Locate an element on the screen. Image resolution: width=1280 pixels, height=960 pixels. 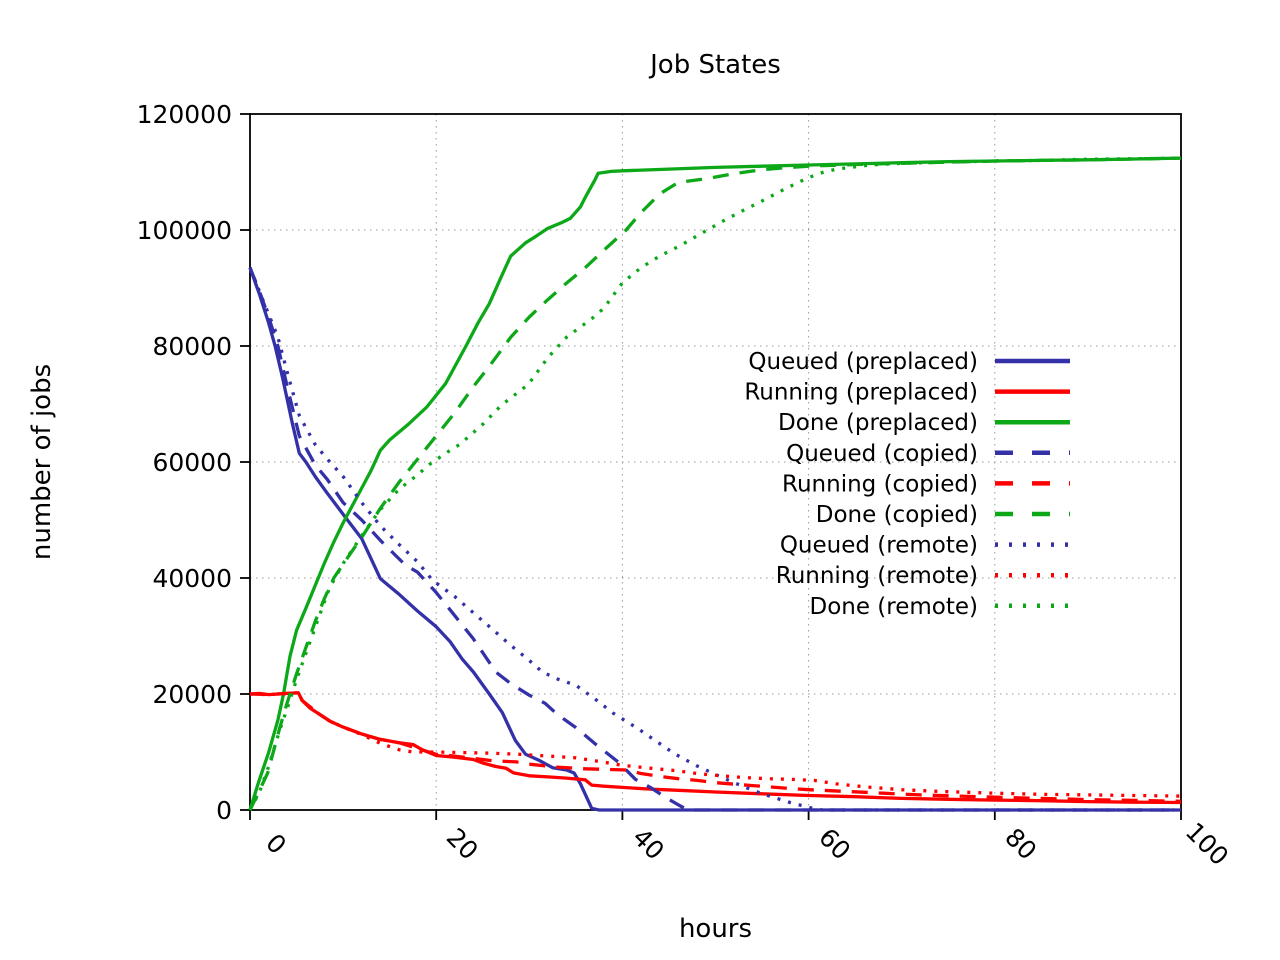
x-tick-label: 80 is located at coordinates (1020, 843).